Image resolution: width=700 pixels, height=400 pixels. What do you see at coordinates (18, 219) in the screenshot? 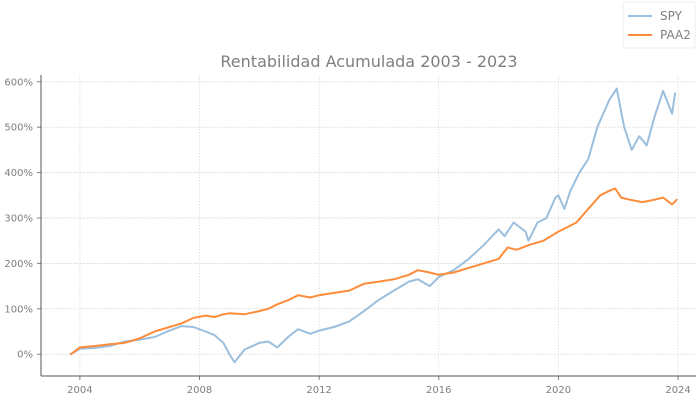
I see `y-tick-label: 300%` at bounding box center [18, 219].